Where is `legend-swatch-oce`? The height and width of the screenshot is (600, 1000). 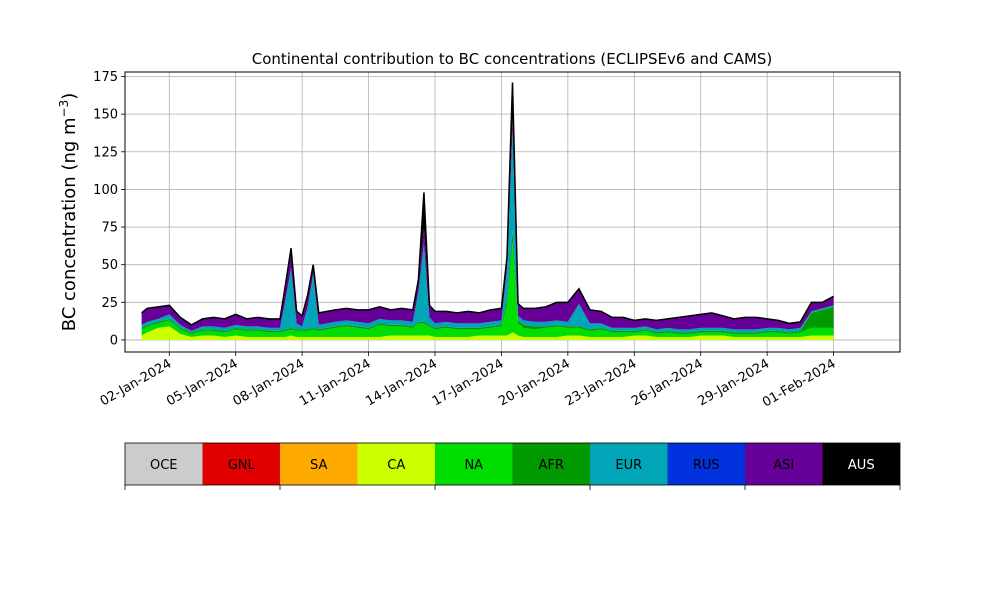 legend-swatch-oce is located at coordinates (164, 464).